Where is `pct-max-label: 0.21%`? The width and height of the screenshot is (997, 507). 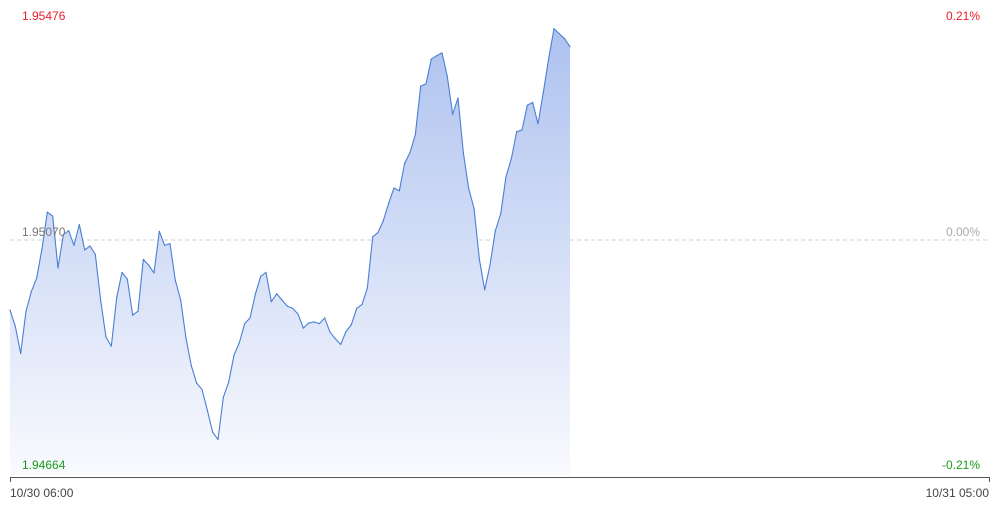 pct-max-label: 0.21% is located at coordinates (962, 16).